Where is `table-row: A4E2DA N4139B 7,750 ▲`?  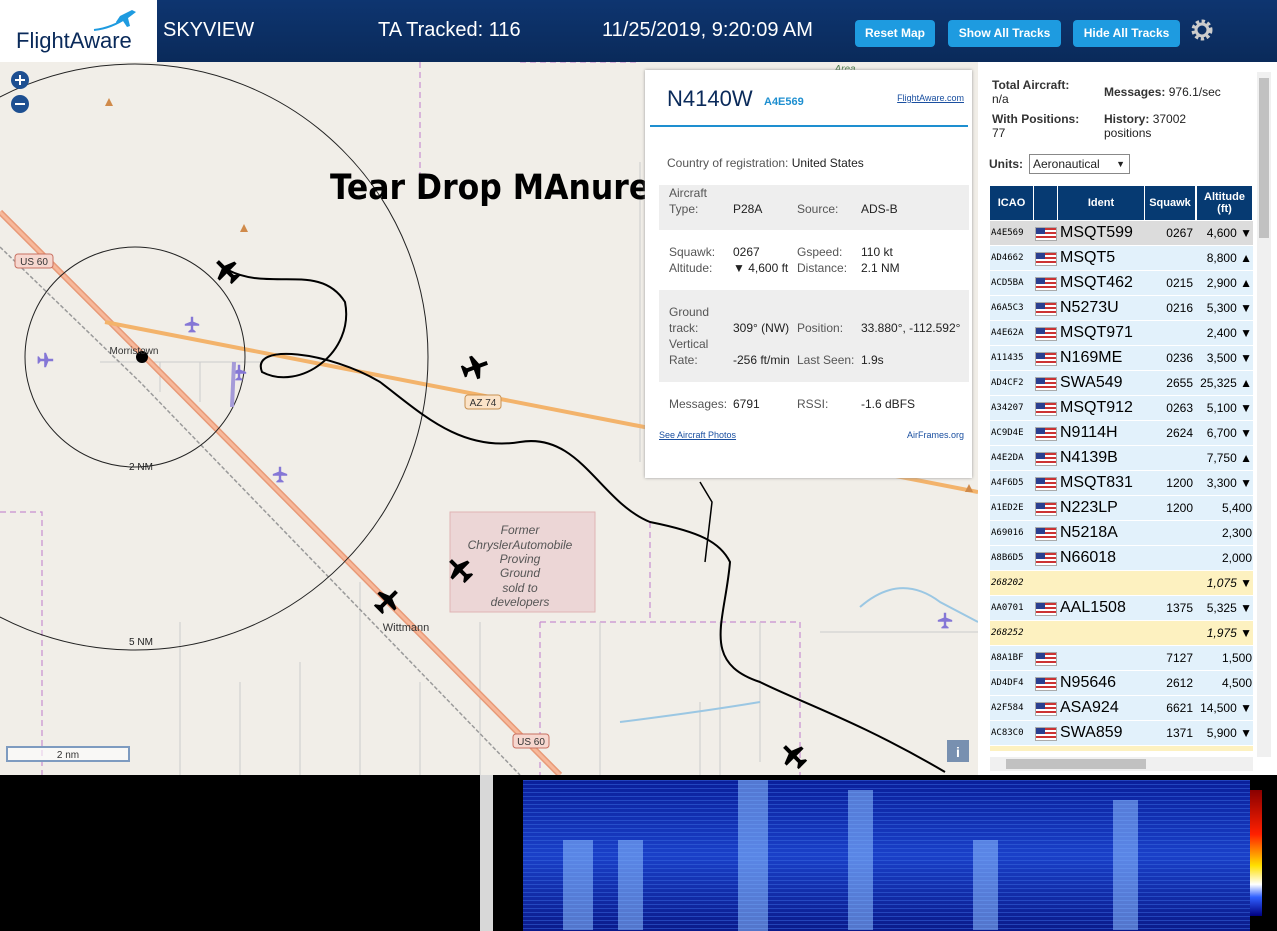 table-row: A4E2DA N4139B 7,750 ▲ is located at coordinates (1121, 458).